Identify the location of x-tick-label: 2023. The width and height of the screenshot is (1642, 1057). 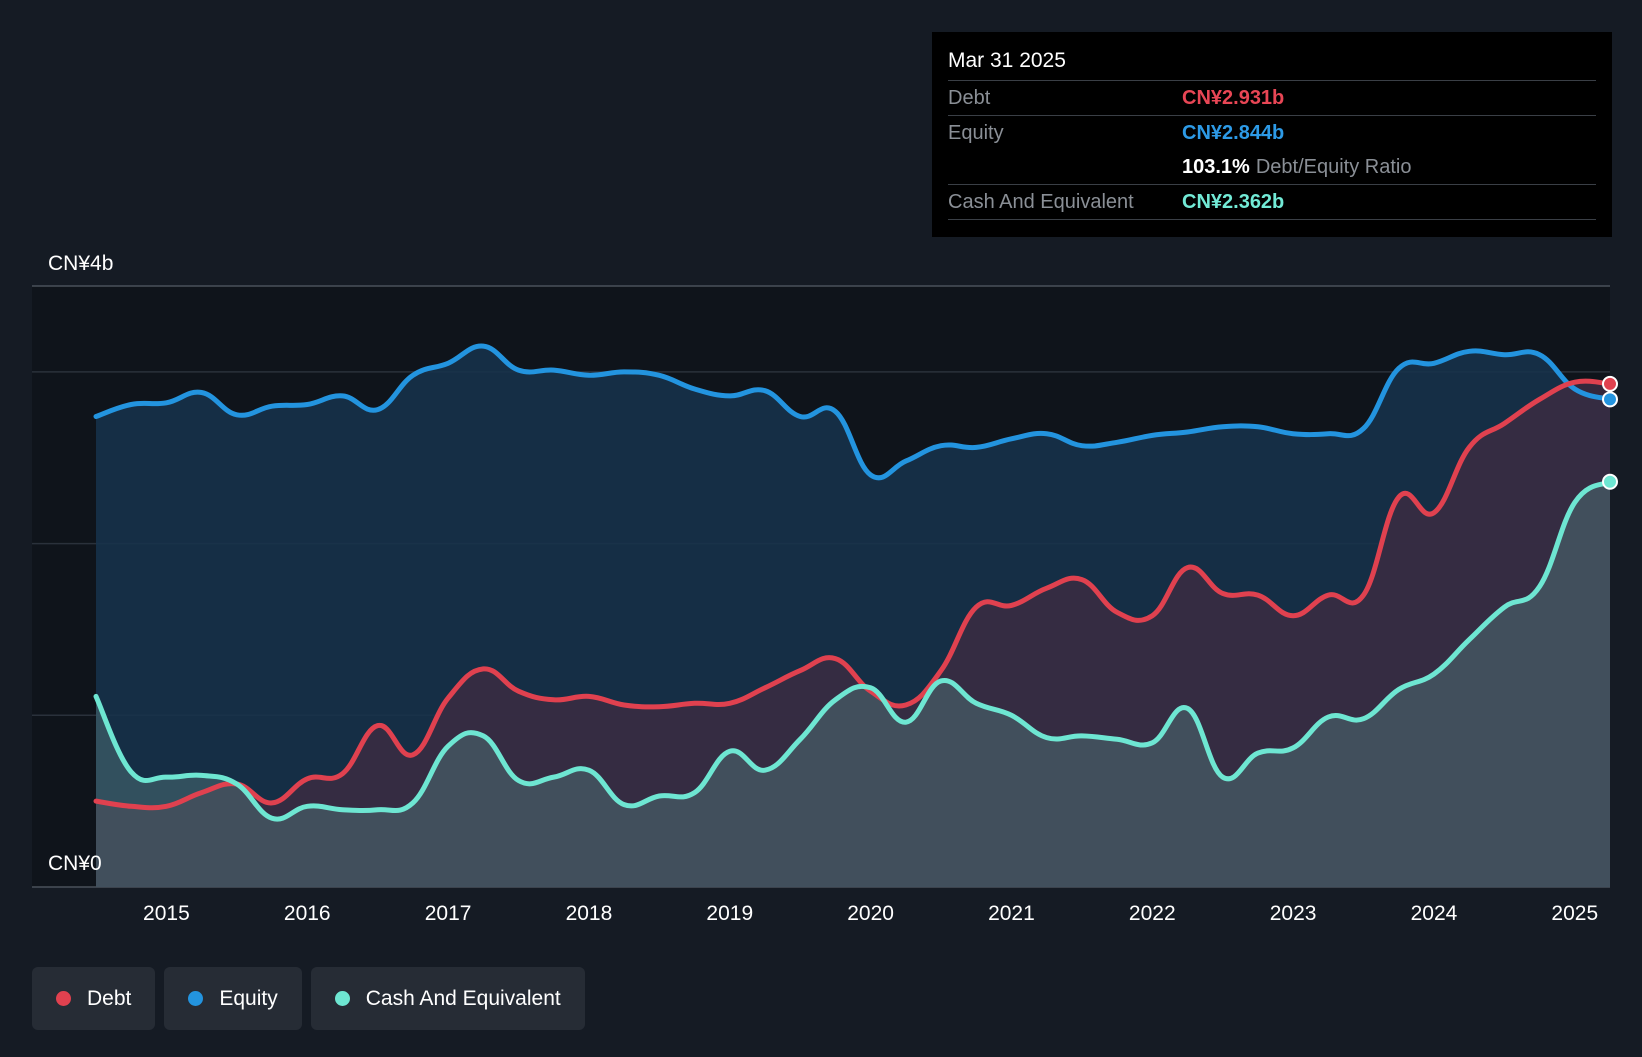
(1293, 913).